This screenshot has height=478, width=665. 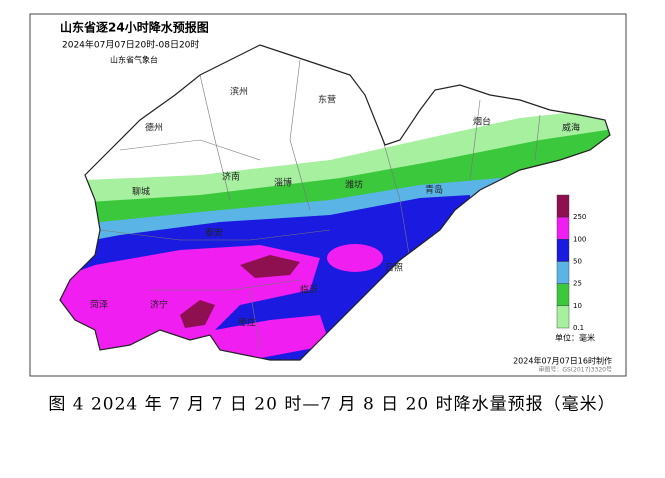 What do you see at coordinates (283, 183) in the screenshot?
I see `city-label: 淄博` at bounding box center [283, 183].